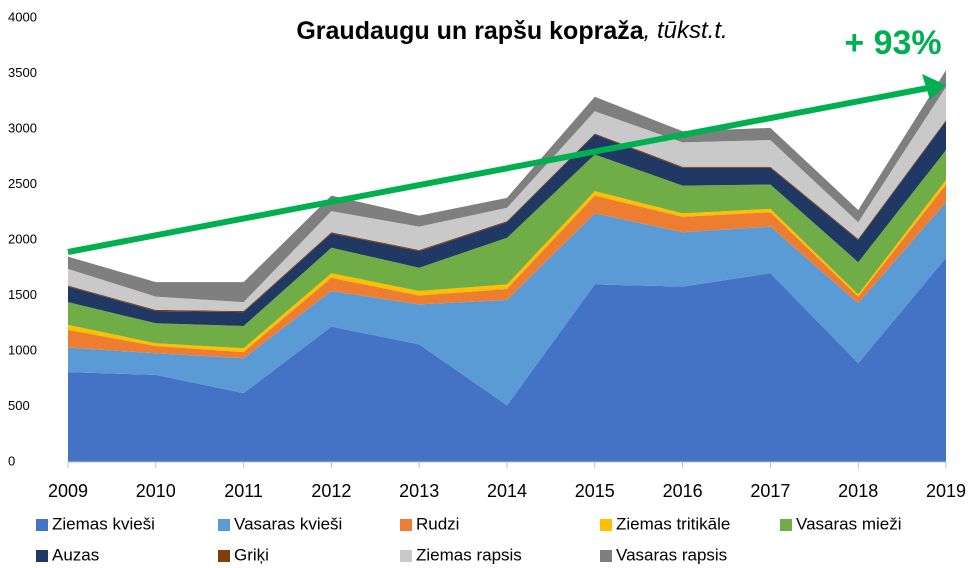  Describe the element at coordinates (595, 491) in the screenshot. I see `x-tick-label: 2015` at that location.